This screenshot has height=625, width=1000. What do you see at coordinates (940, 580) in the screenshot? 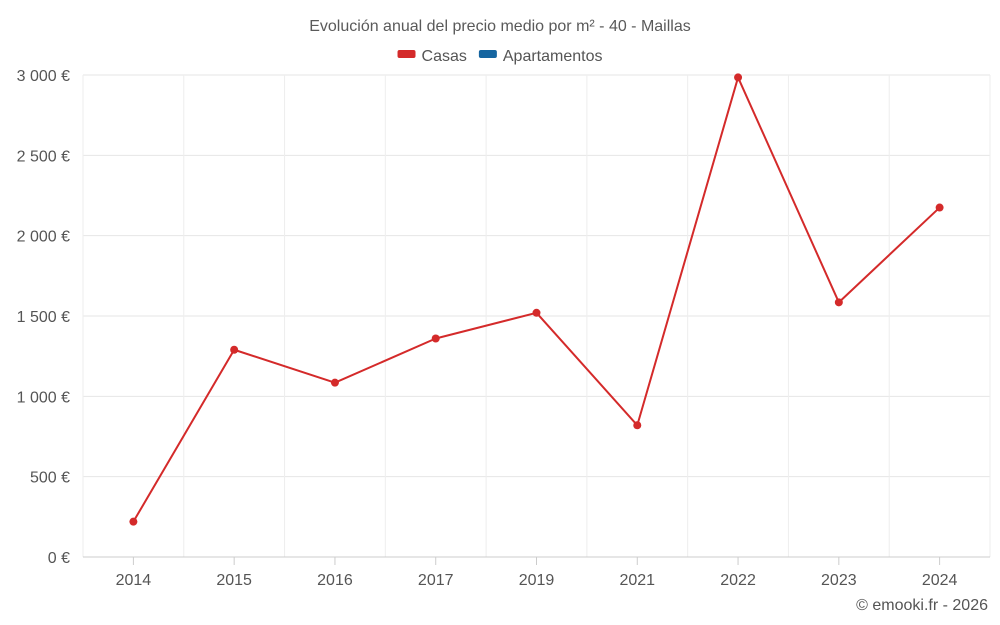
I see `x-tick-label: 2024` at bounding box center [940, 580].